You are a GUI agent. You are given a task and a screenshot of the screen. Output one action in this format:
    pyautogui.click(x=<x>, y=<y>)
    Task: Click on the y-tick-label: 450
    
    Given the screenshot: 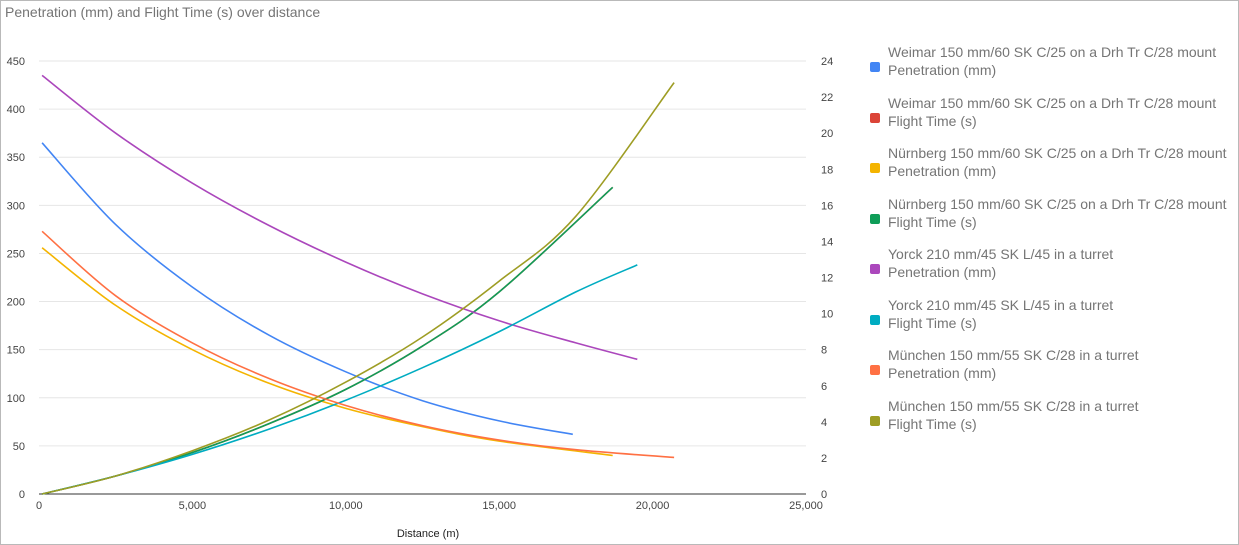 What is the action you would take?
    pyautogui.click(x=16, y=62)
    